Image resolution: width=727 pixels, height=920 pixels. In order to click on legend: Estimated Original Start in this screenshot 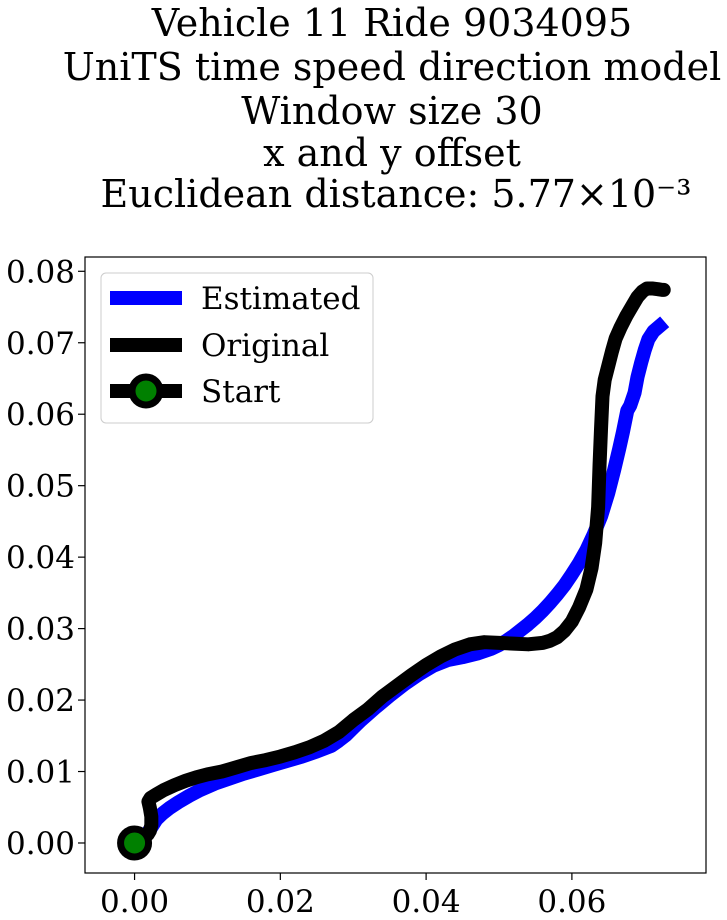, I will do `click(237, 348)`.